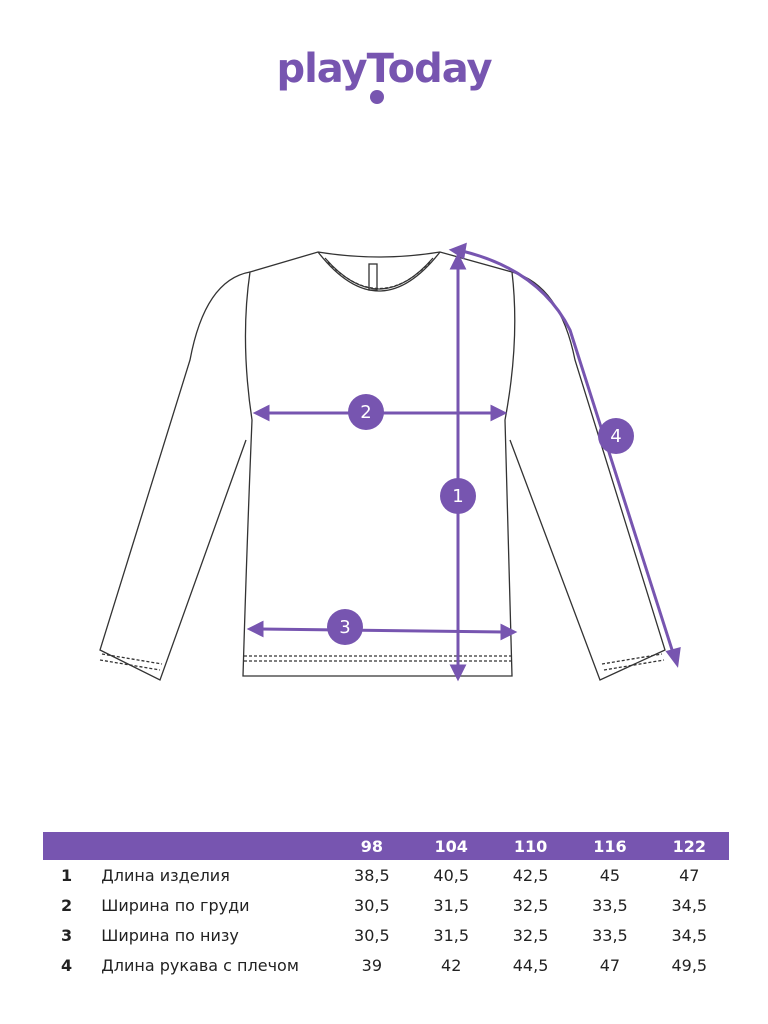 The height and width of the screenshot is (1024, 768). I want to click on size-header-row: 98 104 110 116 122, so click(386, 846).